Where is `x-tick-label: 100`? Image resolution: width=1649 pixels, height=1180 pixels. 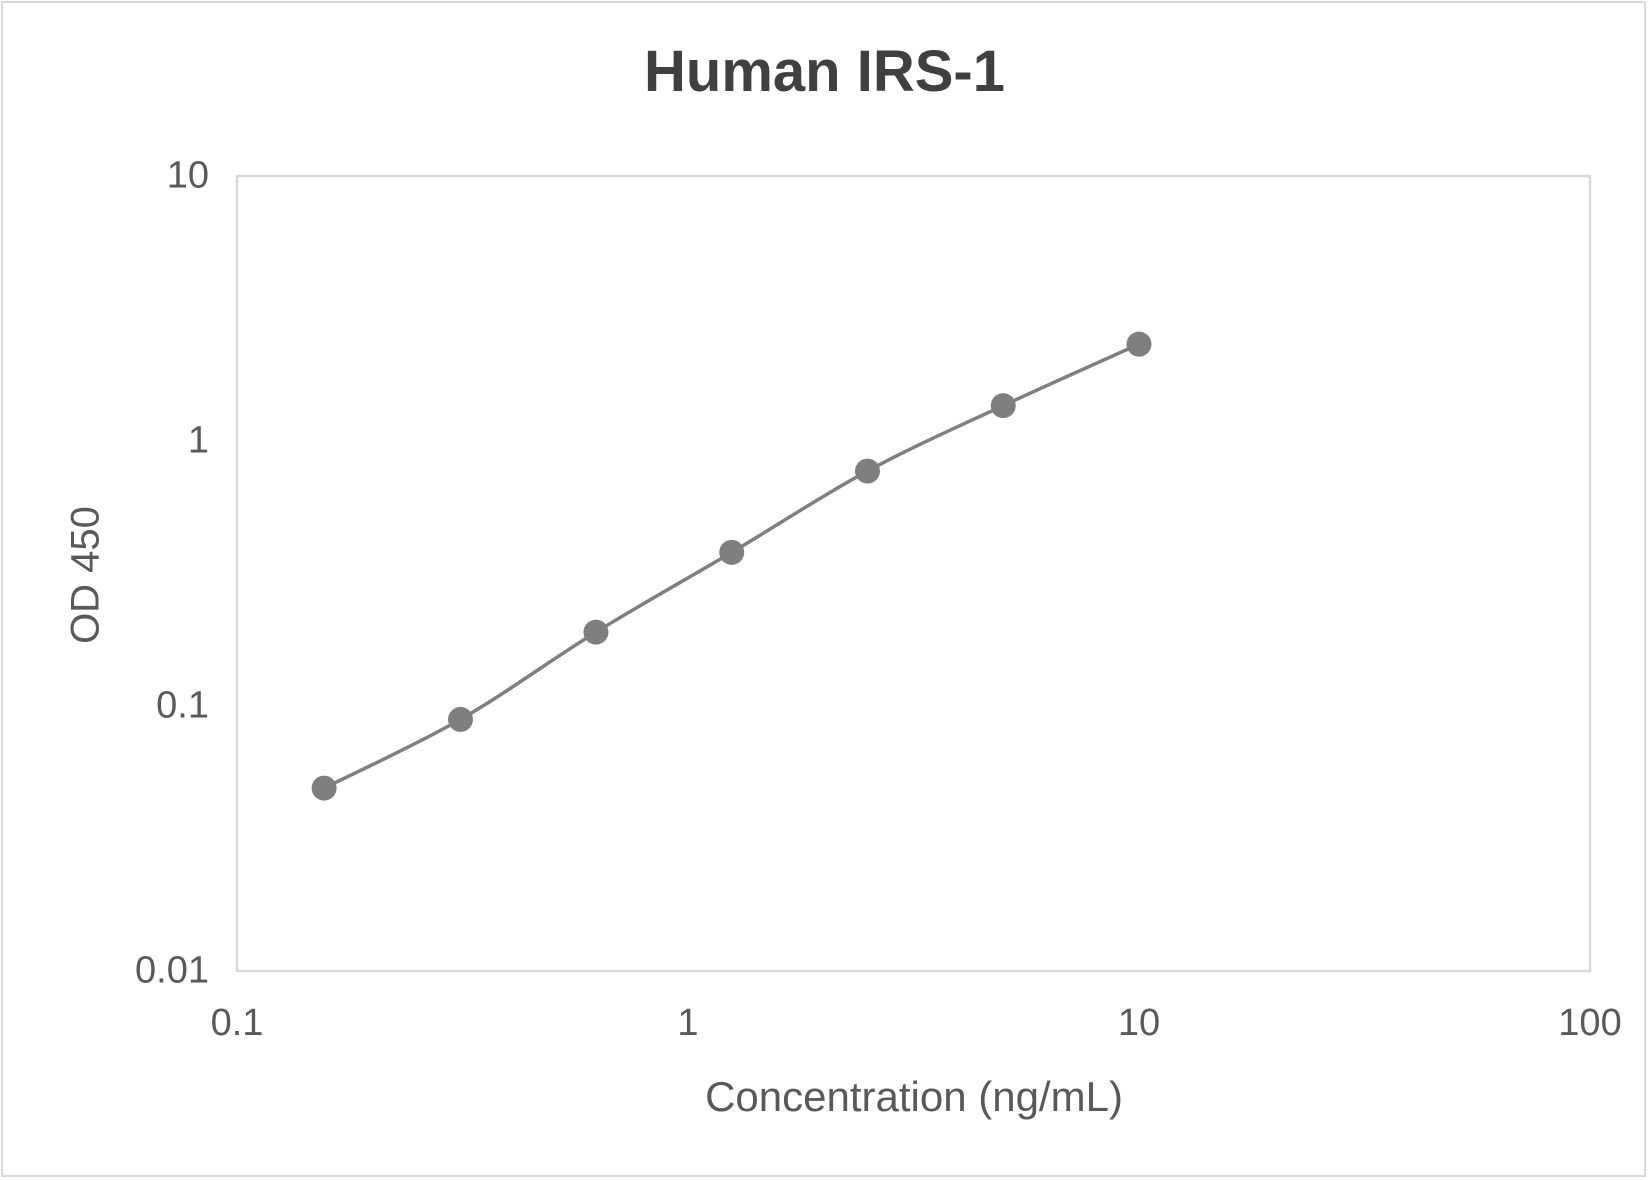
x-tick-label: 100 is located at coordinates (1590, 1023).